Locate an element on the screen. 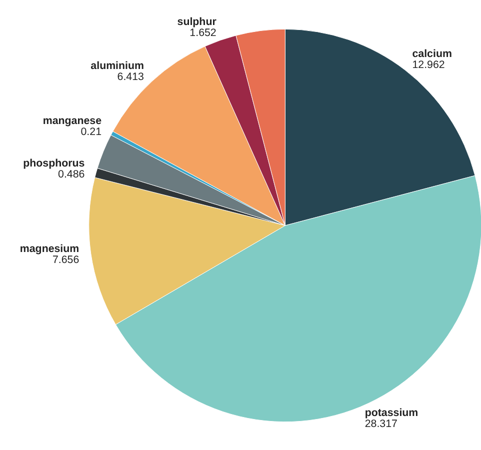  data-label: 1.652 is located at coordinates (203, 33).